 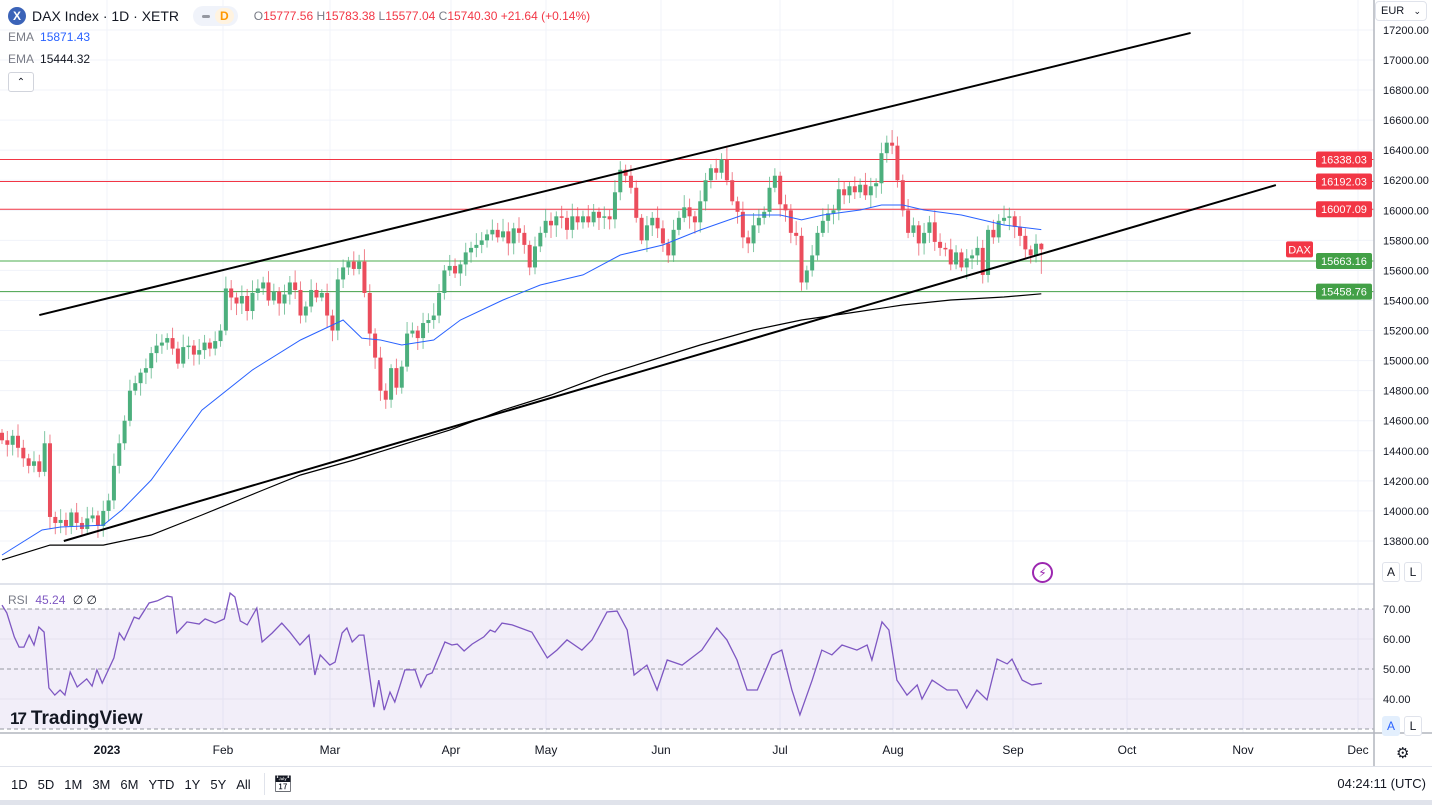 What do you see at coordinates (1042, 572) in the screenshot?
I see `lightning-icon: ⚡︎` at bounding box center [1042, 572].